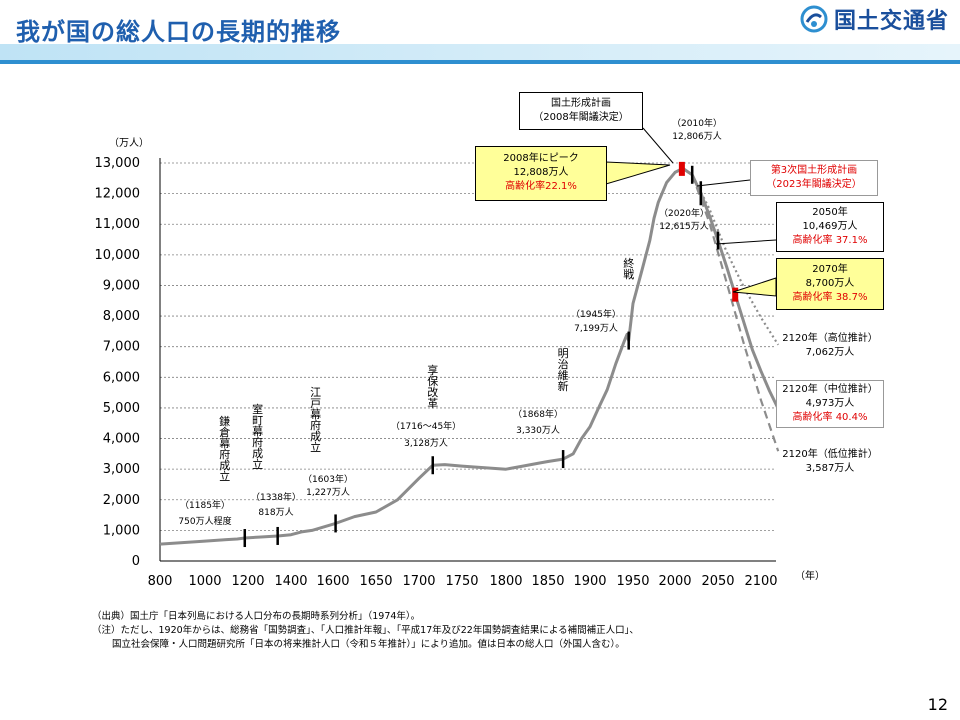 This screenshot has width=960, height=720. I want to click on page-number: 12, so click(937, 704).